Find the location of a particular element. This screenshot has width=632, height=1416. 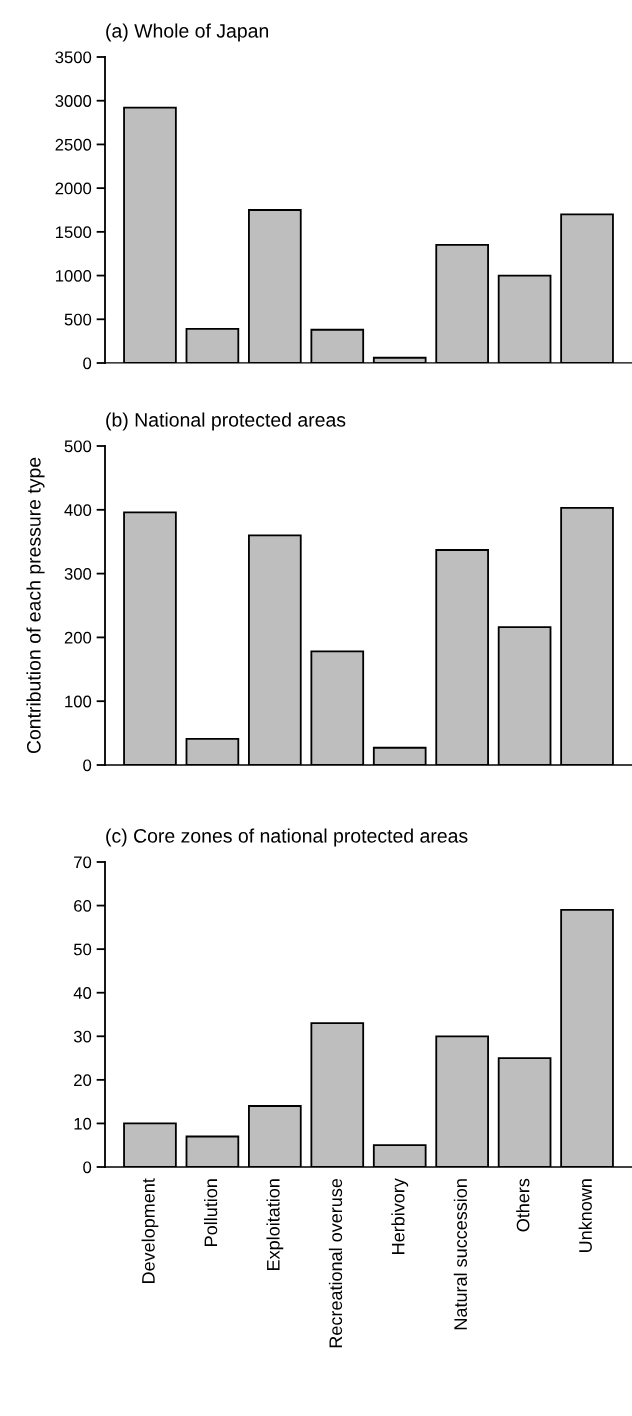

y-tick-label: 70 is located at coordinates (83, 862).